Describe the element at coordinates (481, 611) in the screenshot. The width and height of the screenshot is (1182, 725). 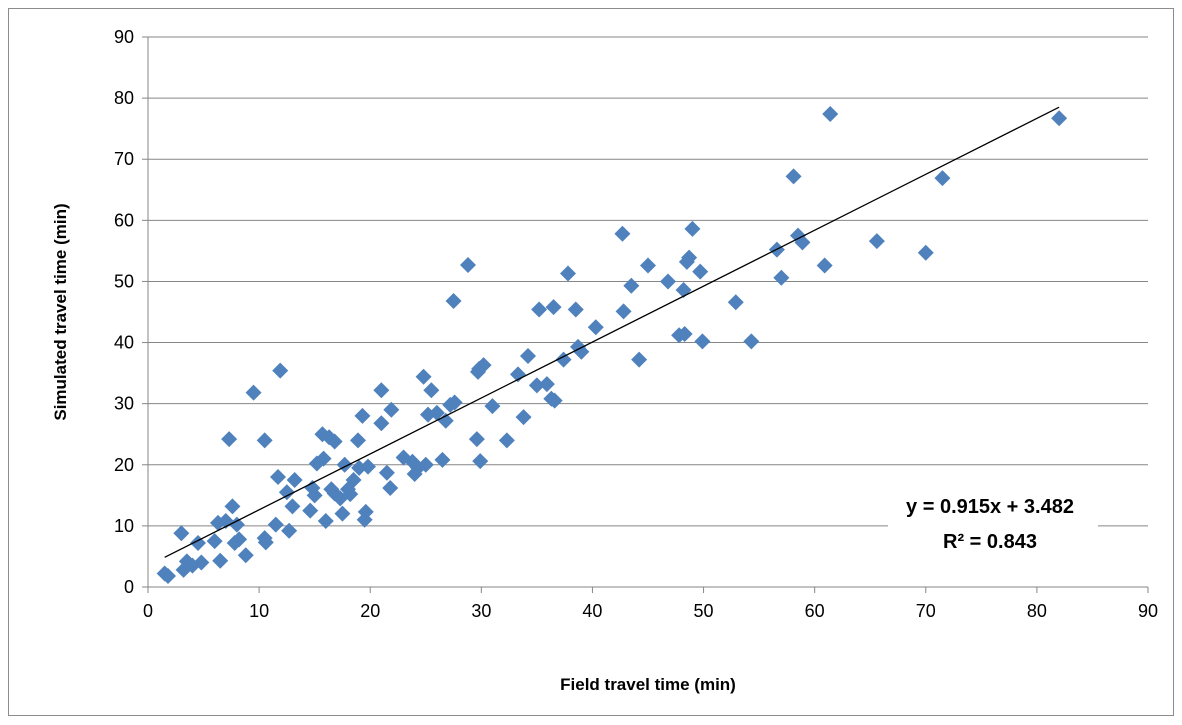
I see `x-tick-label: 30` at that location.